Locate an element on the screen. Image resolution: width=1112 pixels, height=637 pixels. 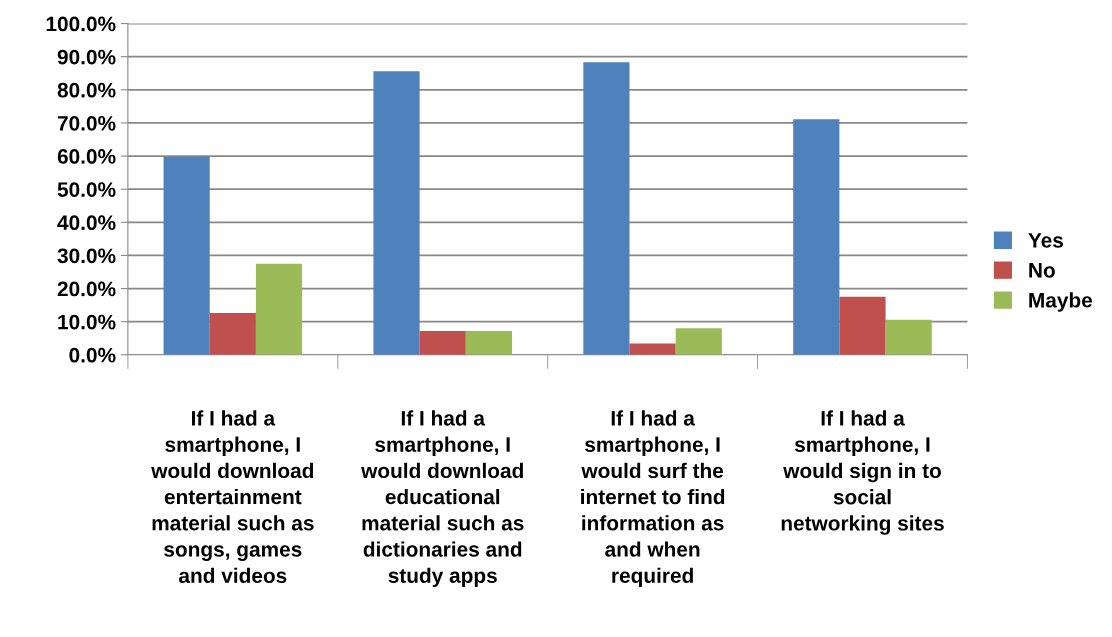
x-tick-label: If I had a smartphone, I would sign in to social networking sites is located at coordinates (862, 472).